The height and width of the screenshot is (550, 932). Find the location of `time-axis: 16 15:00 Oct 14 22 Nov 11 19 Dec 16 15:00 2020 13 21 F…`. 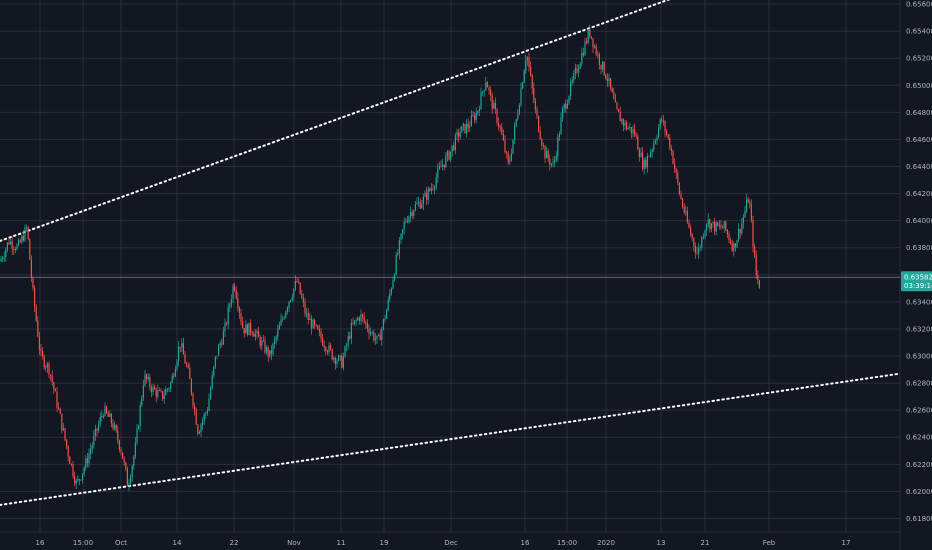

time-axis: 16 15:00 Oct 14 22 Nov 11 19 Dec 16 15:00 2020 13 21 F… is located at coordinates (443, 543).